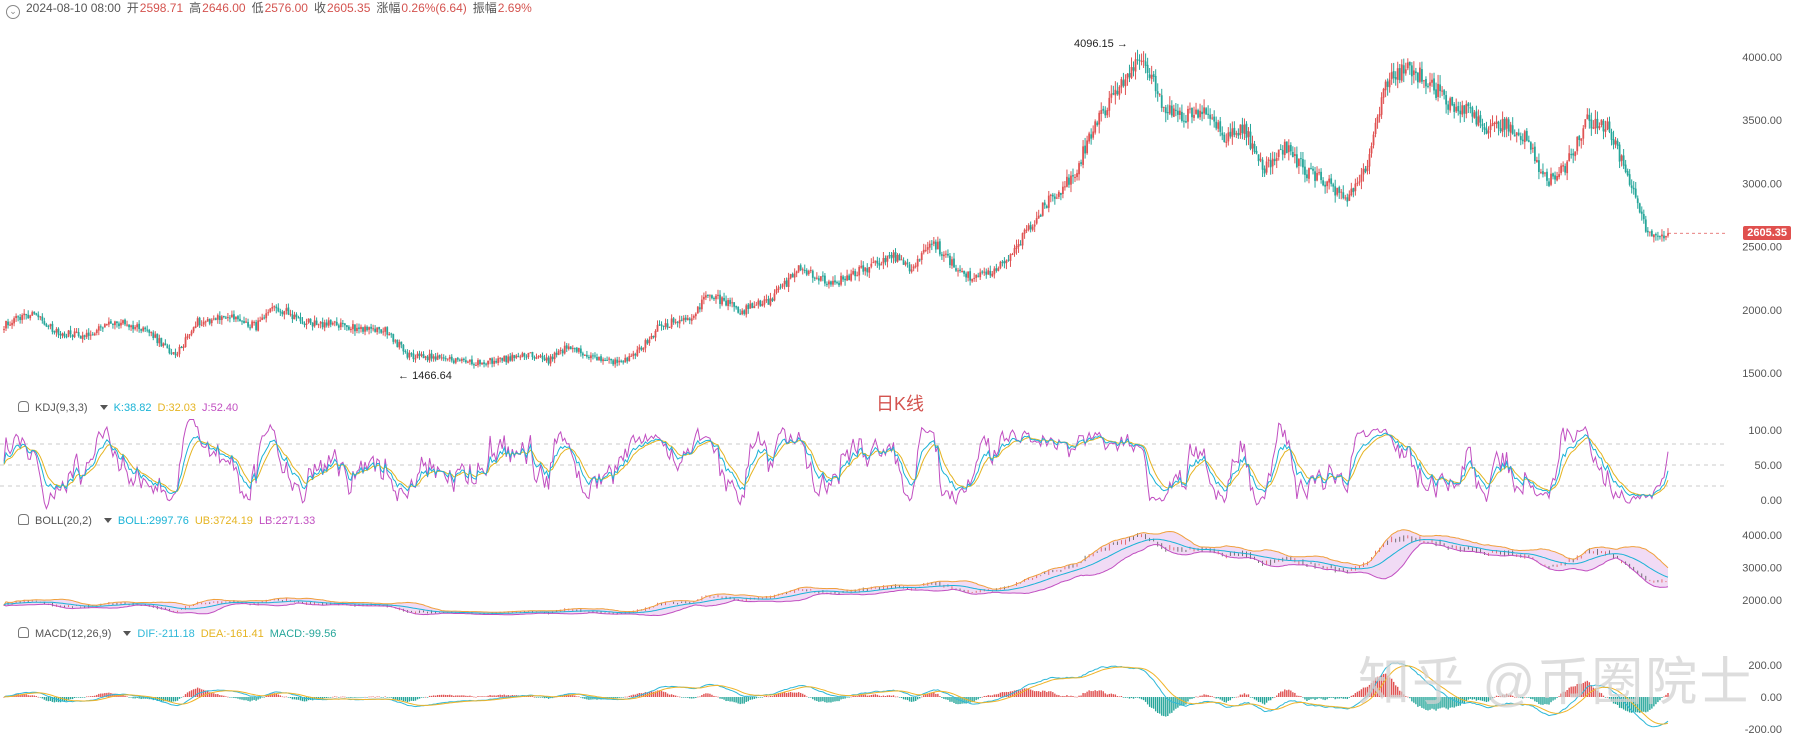 The image size is (1797, 744). I want to click on kdj-legend: KDJ(9,3,3) K:38.82 D:32.03 J:52.40, so click(131, 408).